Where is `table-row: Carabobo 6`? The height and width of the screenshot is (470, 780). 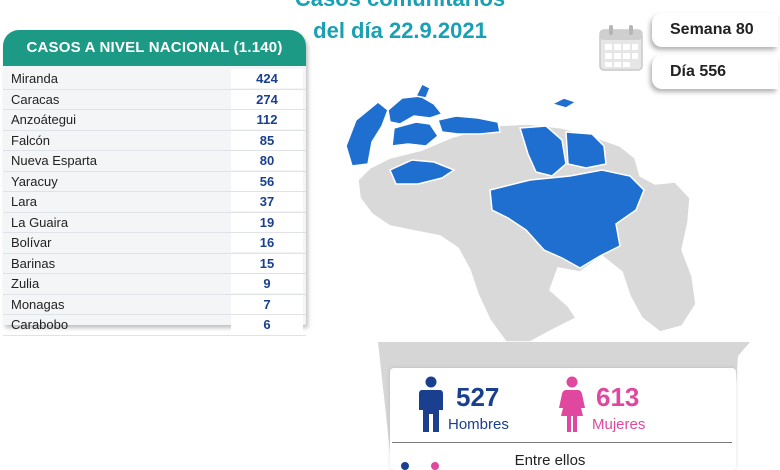
table-row: Carabobo 6 is located at coordinates (154, 325).